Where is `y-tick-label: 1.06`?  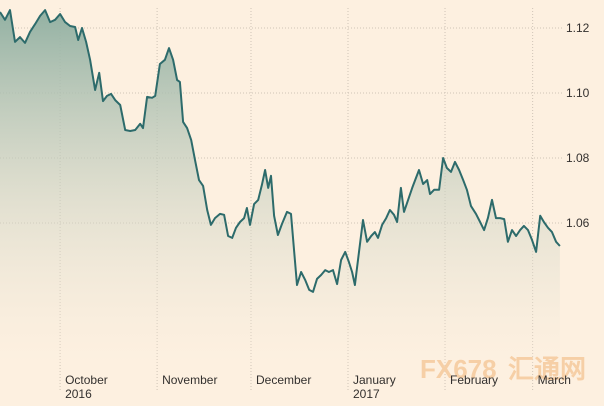 y-tick-label: 1.06 is located at coordinates (578, 223).